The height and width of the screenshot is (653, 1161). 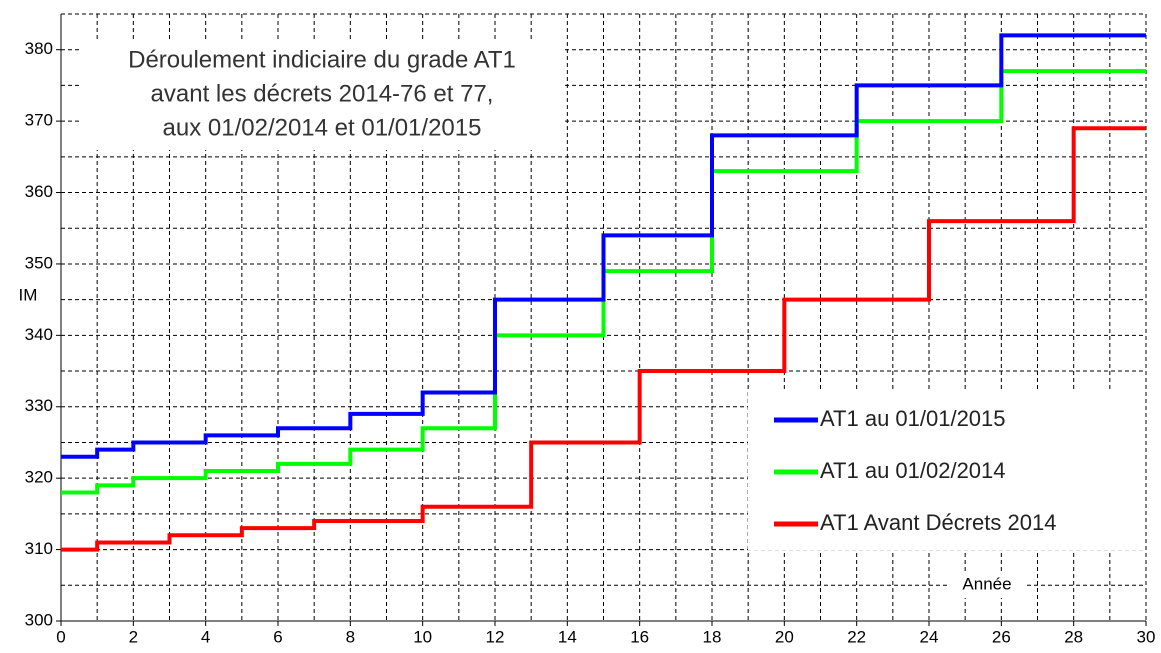 I want to click on x-tick-label: 0, so click(x=60, y=636).